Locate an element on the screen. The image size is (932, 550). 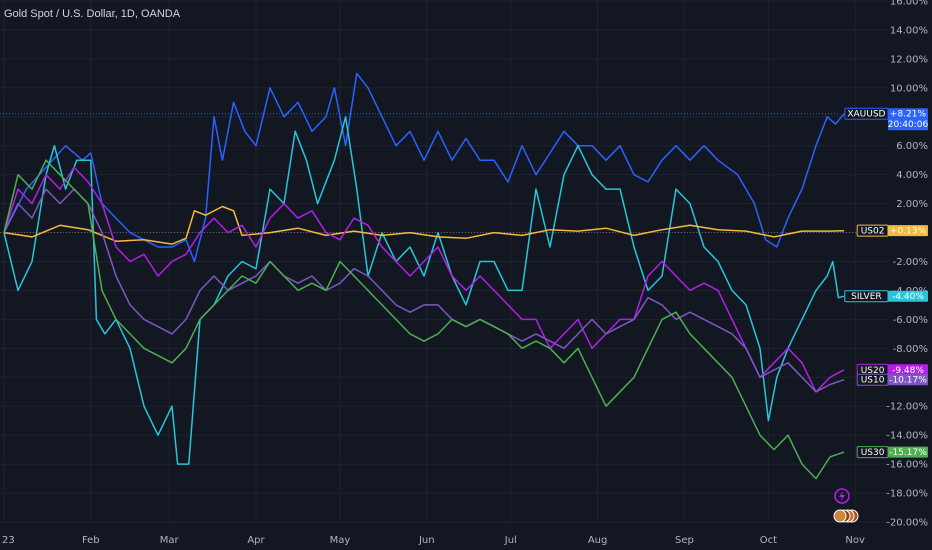
y-tick-label: 16.00% is located at coordinates (909, 4).